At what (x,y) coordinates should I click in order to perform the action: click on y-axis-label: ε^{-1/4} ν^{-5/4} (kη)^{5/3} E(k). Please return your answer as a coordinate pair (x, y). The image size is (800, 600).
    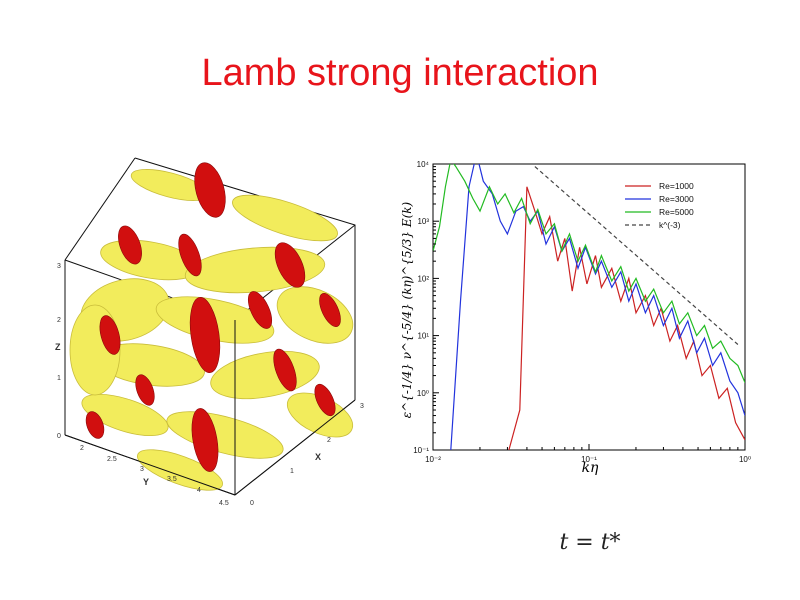
    Looking at the image, I should click on (407, 309).